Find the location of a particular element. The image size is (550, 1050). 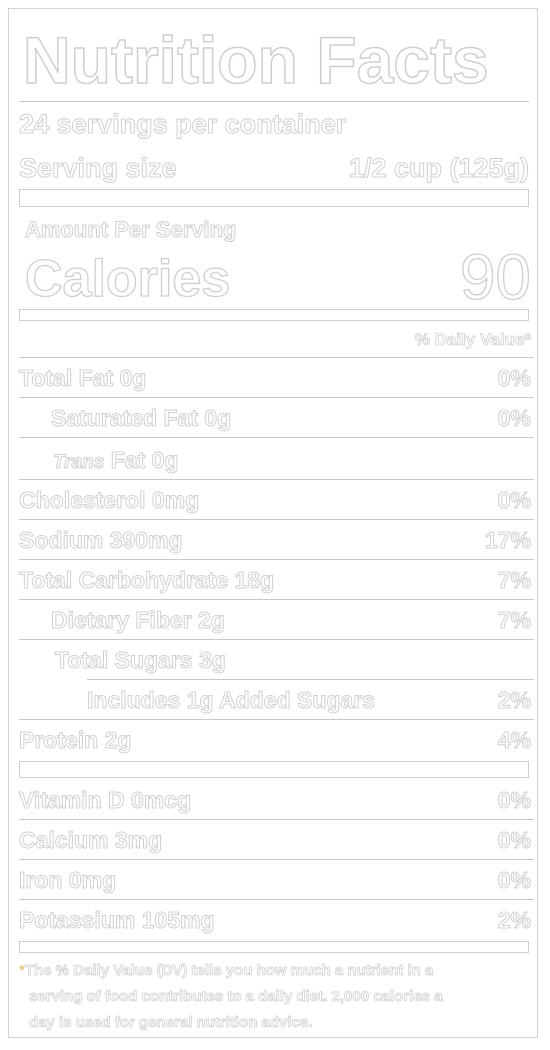

nutrient-dietary-fiber: Dietary Fiber 2g is located at coordinates (138, 620).